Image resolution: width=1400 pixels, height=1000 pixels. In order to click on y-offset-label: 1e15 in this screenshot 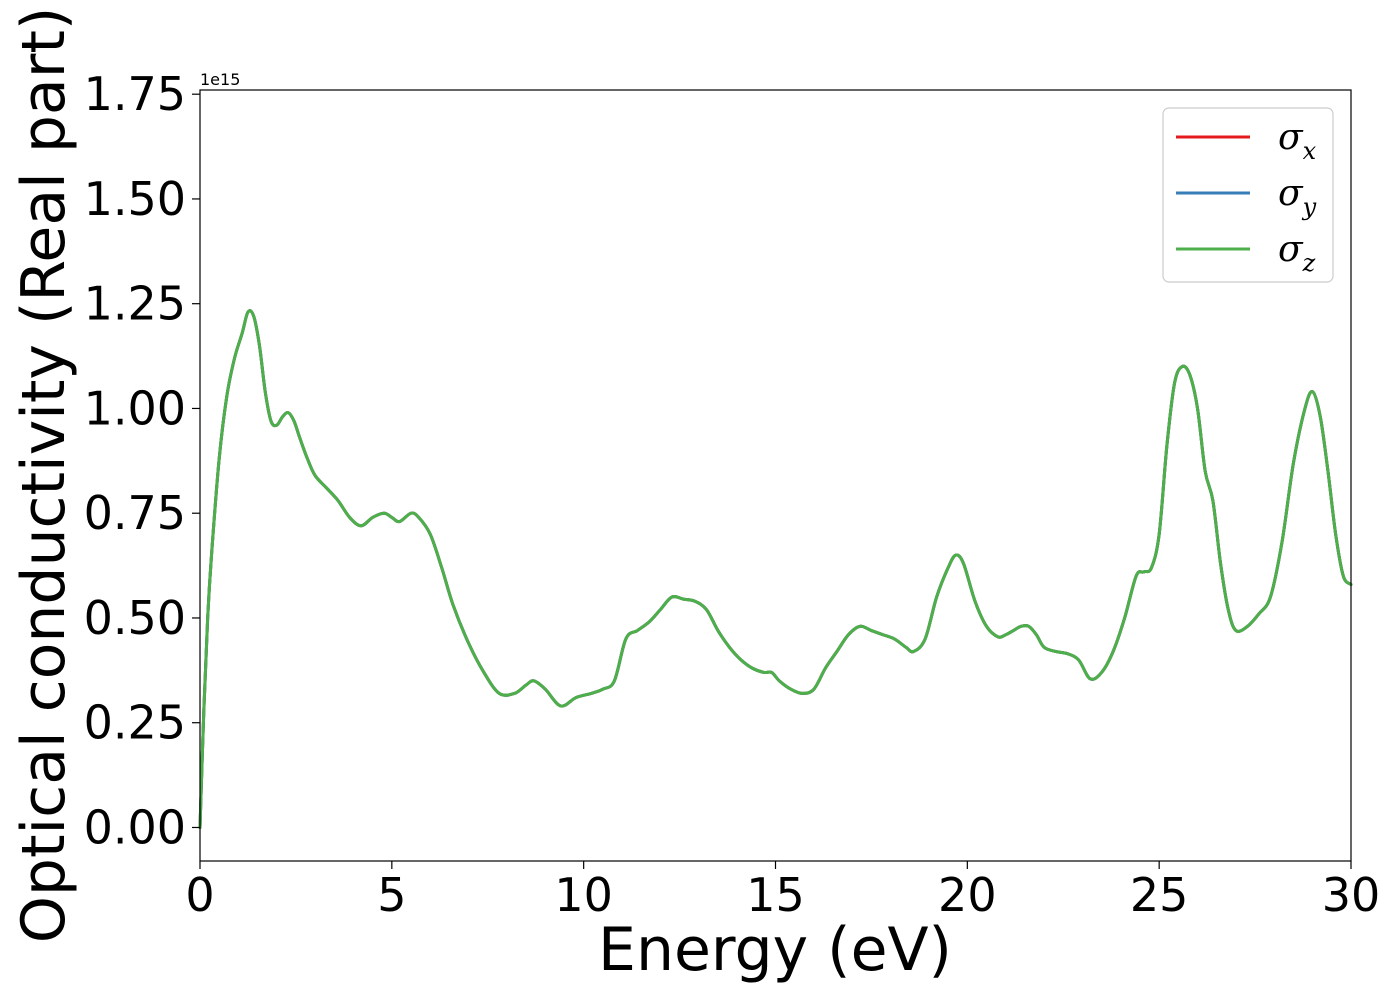, I will do `click(220, 79)`.